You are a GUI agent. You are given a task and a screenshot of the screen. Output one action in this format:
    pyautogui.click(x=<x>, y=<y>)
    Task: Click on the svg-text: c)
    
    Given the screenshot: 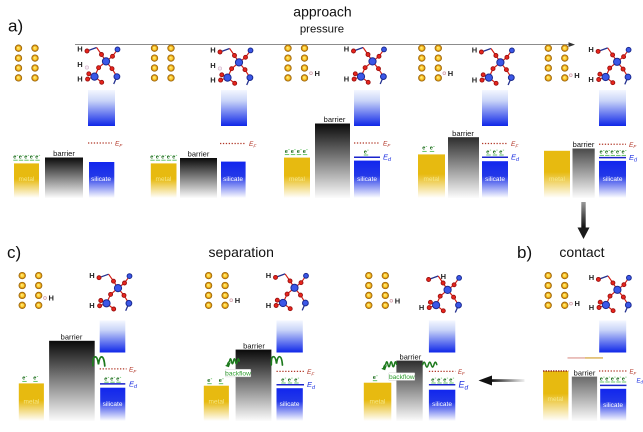 What is the action you would take?
    pyautogui.click(x=14, y=252)
    